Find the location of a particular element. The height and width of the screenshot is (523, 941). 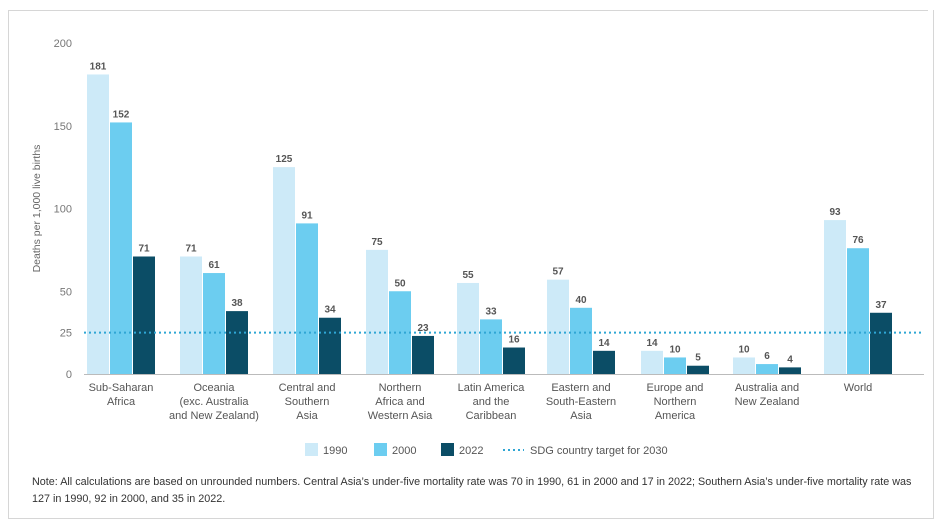

legend-swatch-1990 is located at coordinates (311, 449).